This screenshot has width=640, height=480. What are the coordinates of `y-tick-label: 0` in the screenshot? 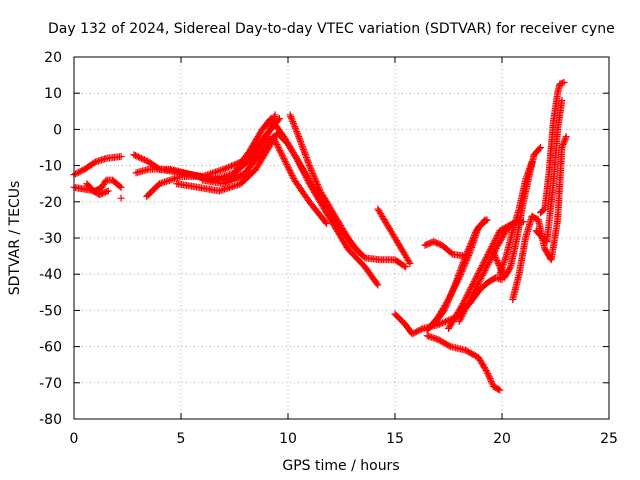 It's located at (57, 130).